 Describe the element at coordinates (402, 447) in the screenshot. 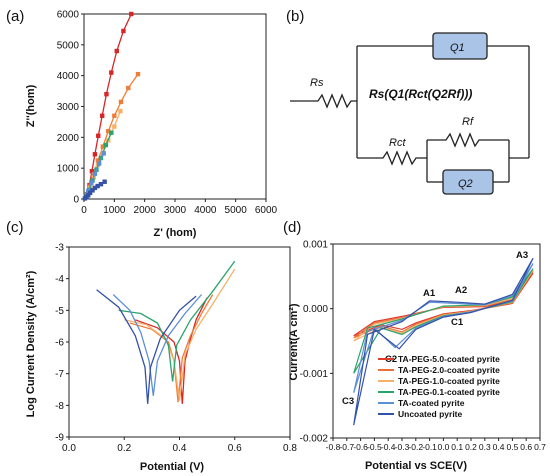

I see `xtick-label: -0.3` at that location.